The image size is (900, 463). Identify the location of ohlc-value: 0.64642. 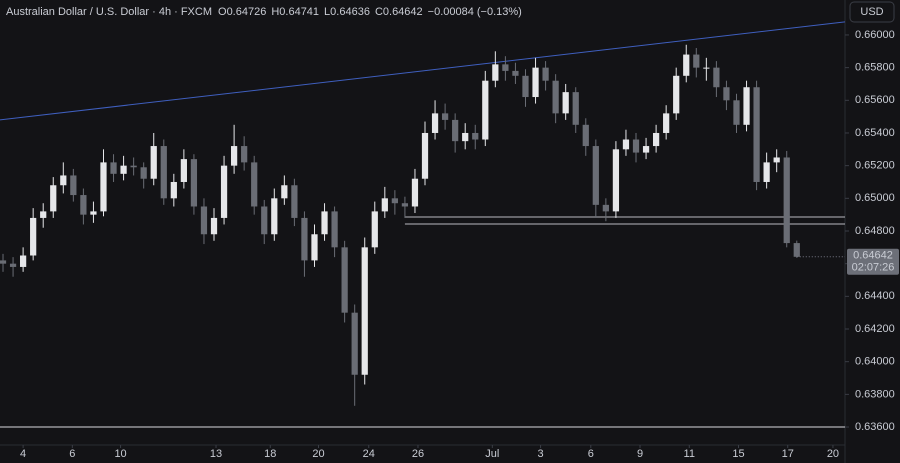
(403, 12).